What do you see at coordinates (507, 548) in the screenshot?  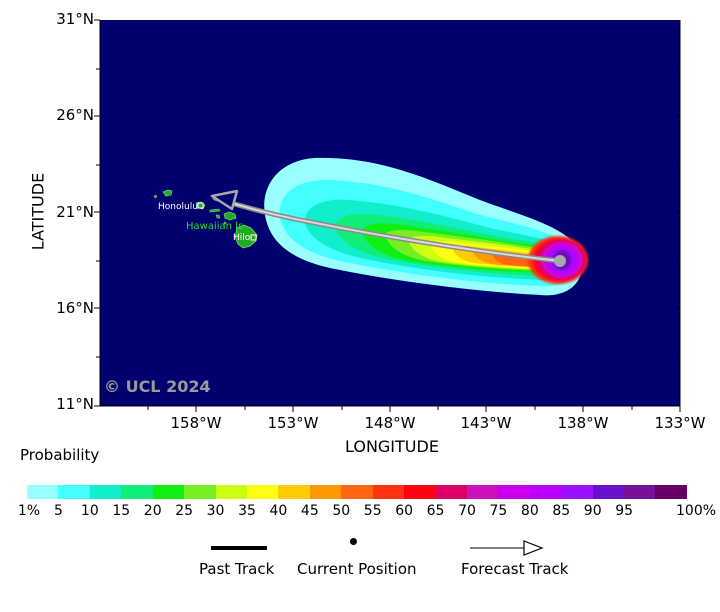 I see `forecast-track-symbol` at bounding box center [507, 548].